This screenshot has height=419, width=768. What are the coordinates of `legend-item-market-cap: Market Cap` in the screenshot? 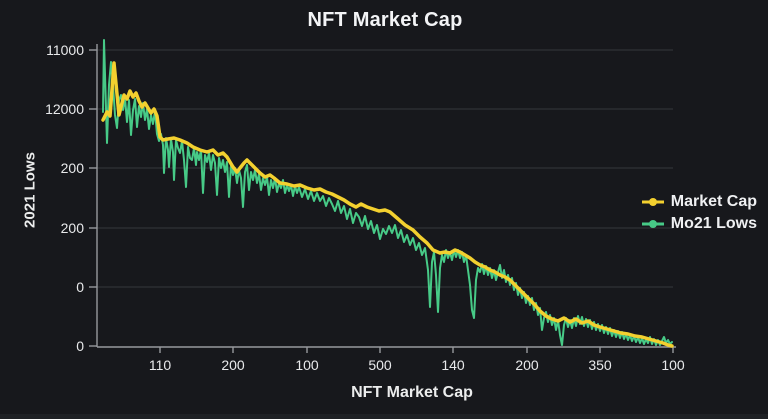 It's located at (699, 201).